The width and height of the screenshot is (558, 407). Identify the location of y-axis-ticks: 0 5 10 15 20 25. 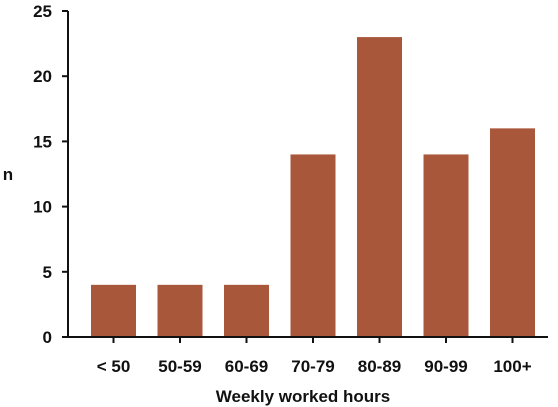
(50, 174).